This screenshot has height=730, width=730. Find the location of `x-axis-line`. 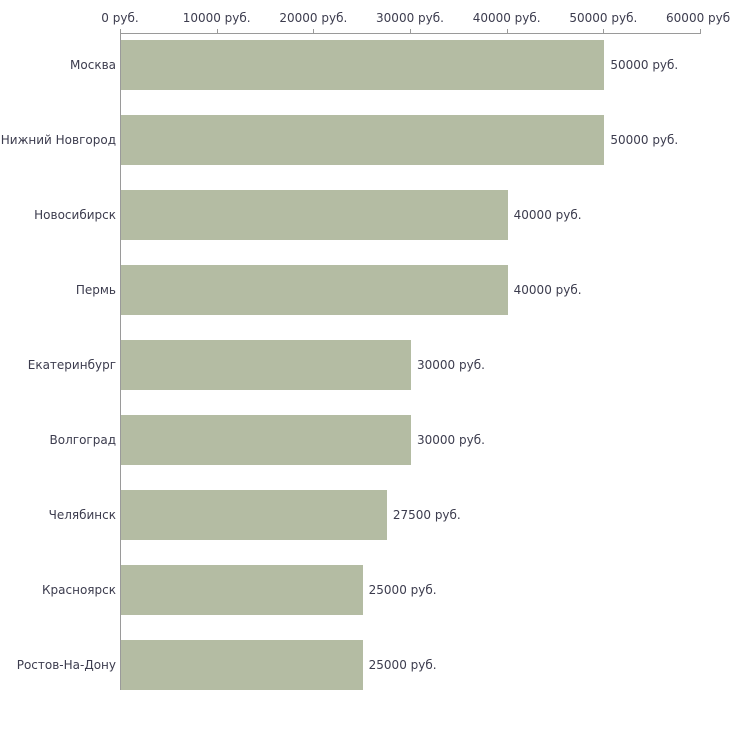

x-axis-line is located at coordinates (410, 33).